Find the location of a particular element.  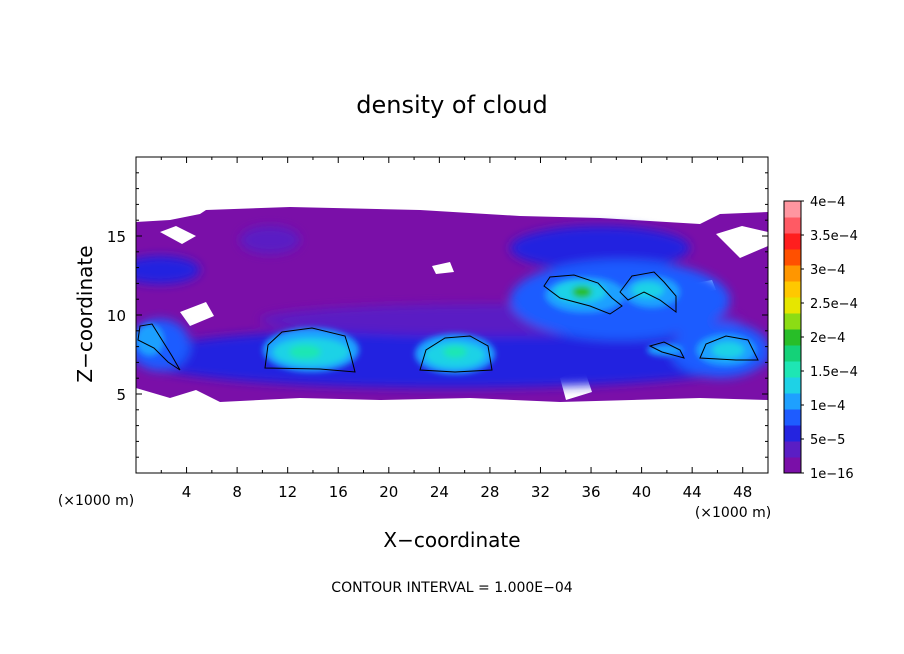

contour-interval-note: CONTOUR INTERVAL = 1.000E−04 is located at coordinates (451, 588).